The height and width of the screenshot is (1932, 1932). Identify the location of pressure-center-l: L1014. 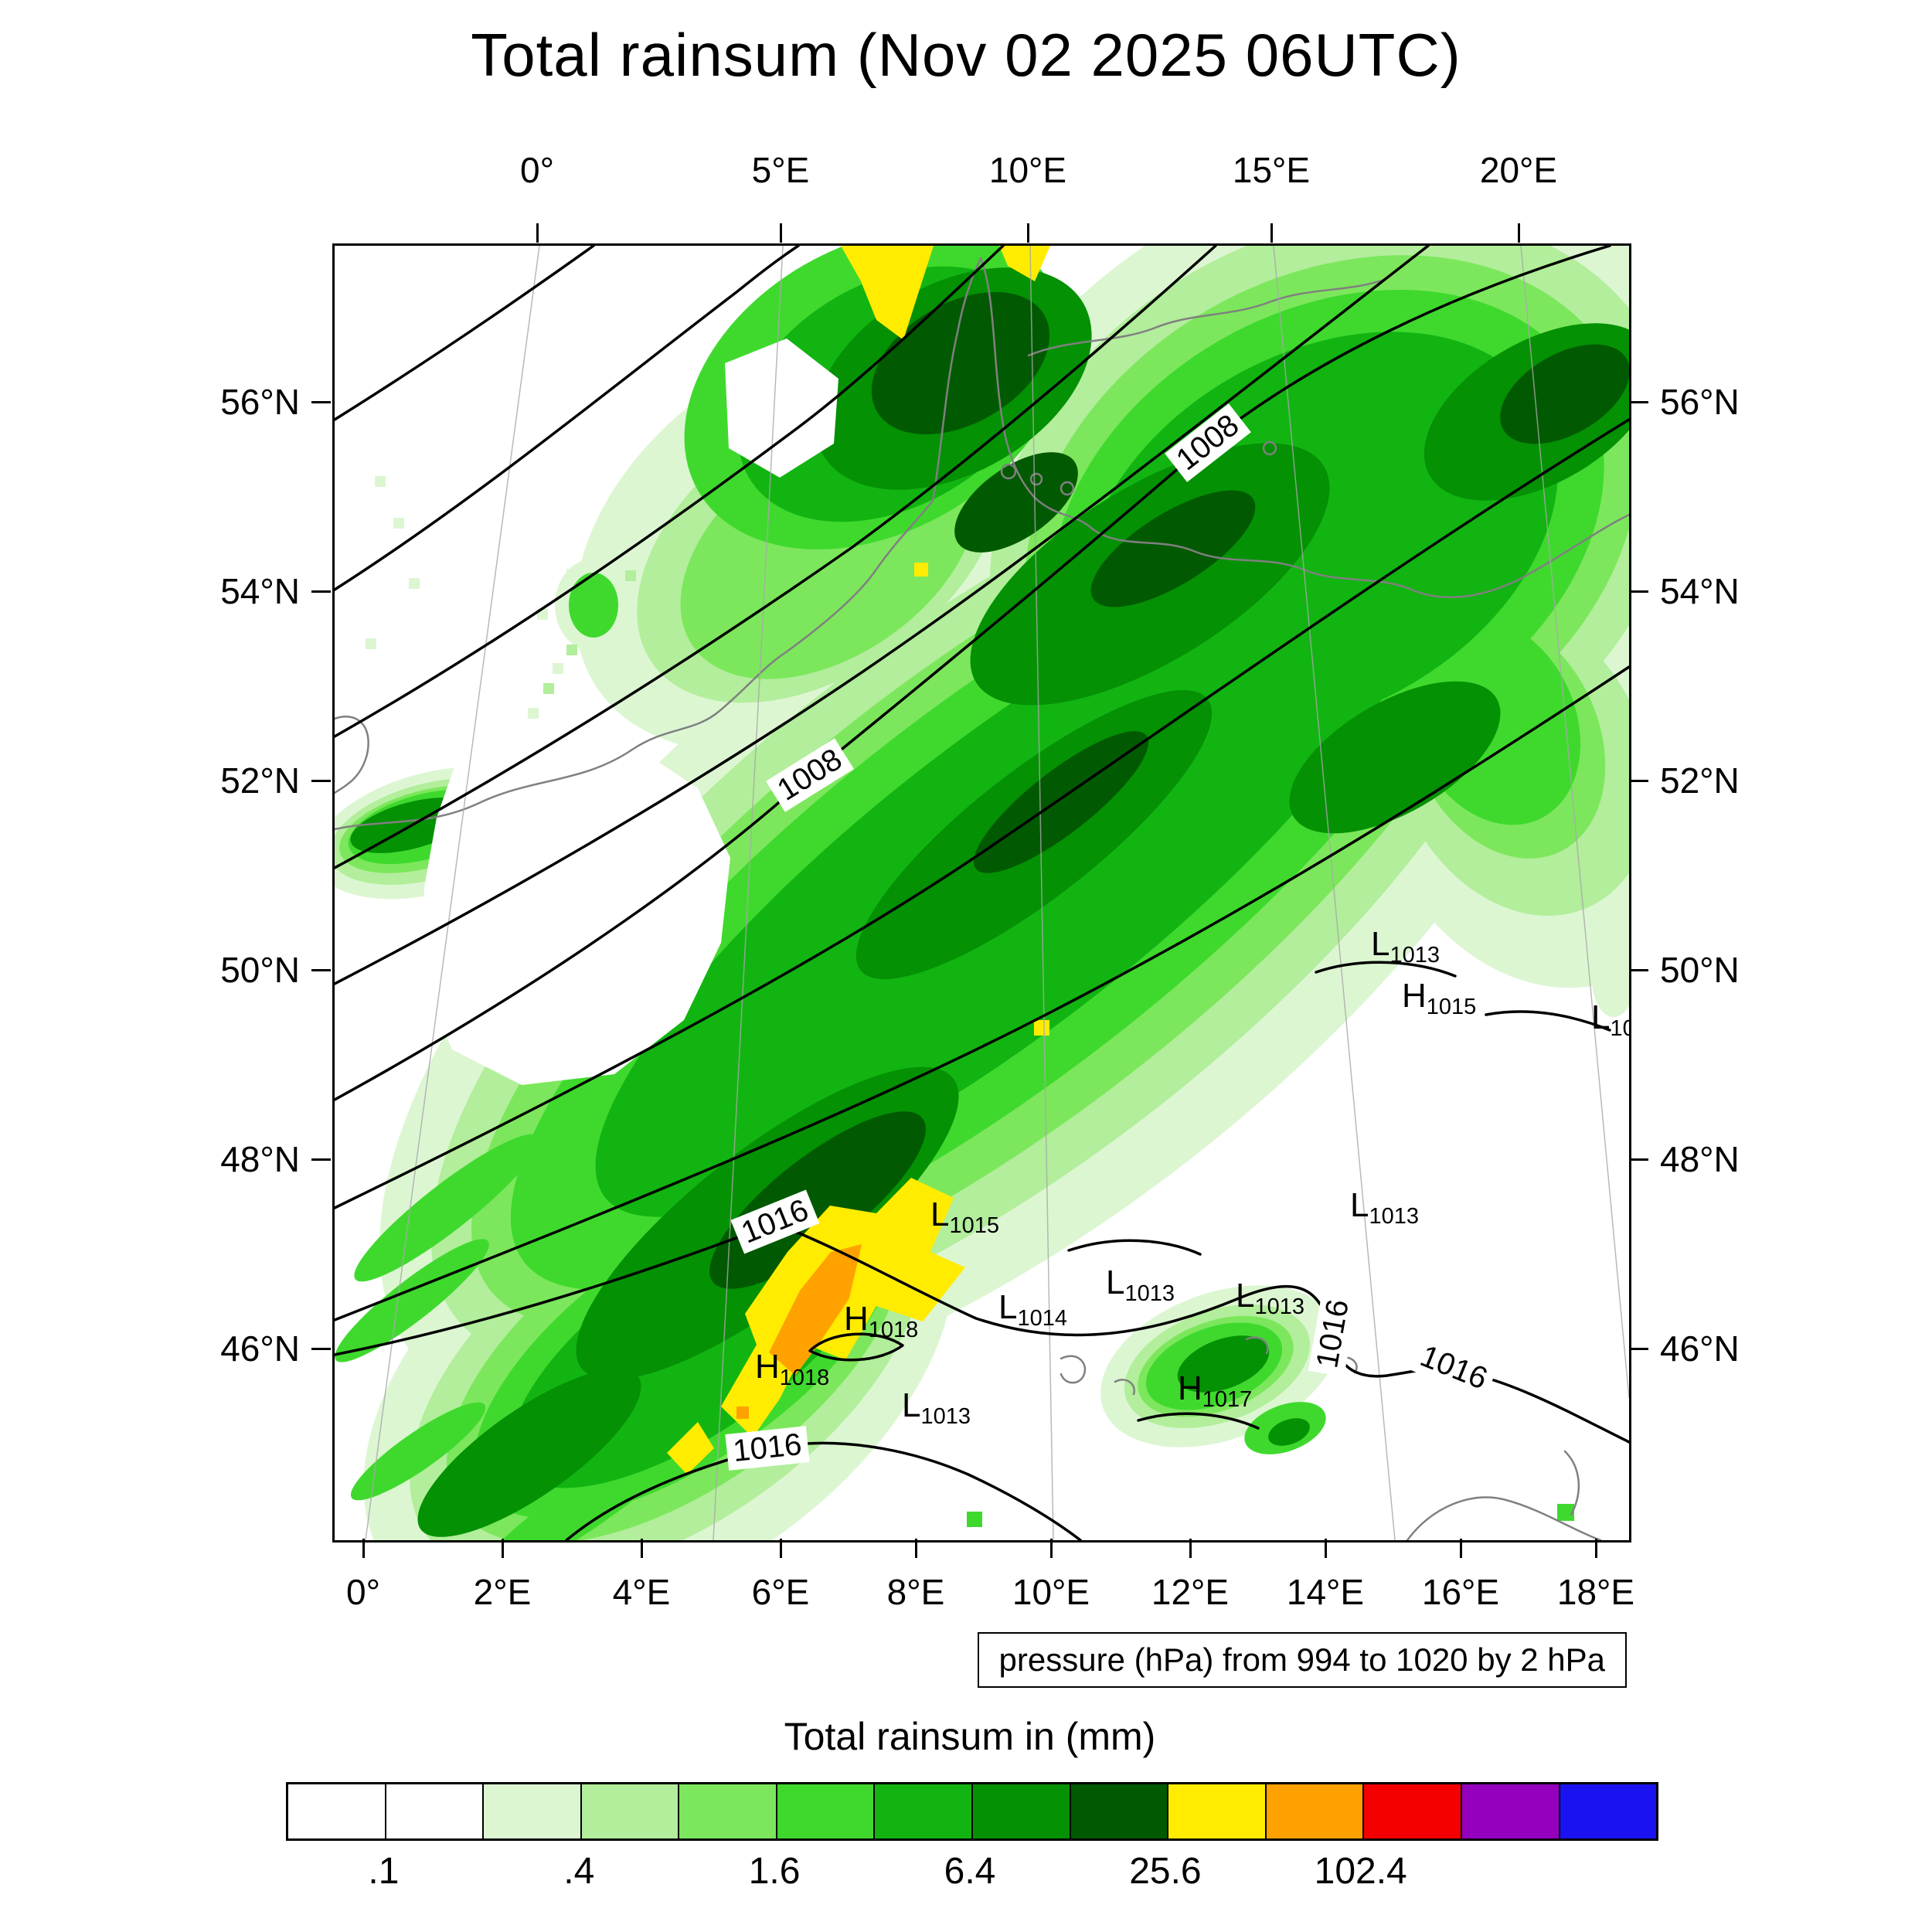
(1033, 1310).